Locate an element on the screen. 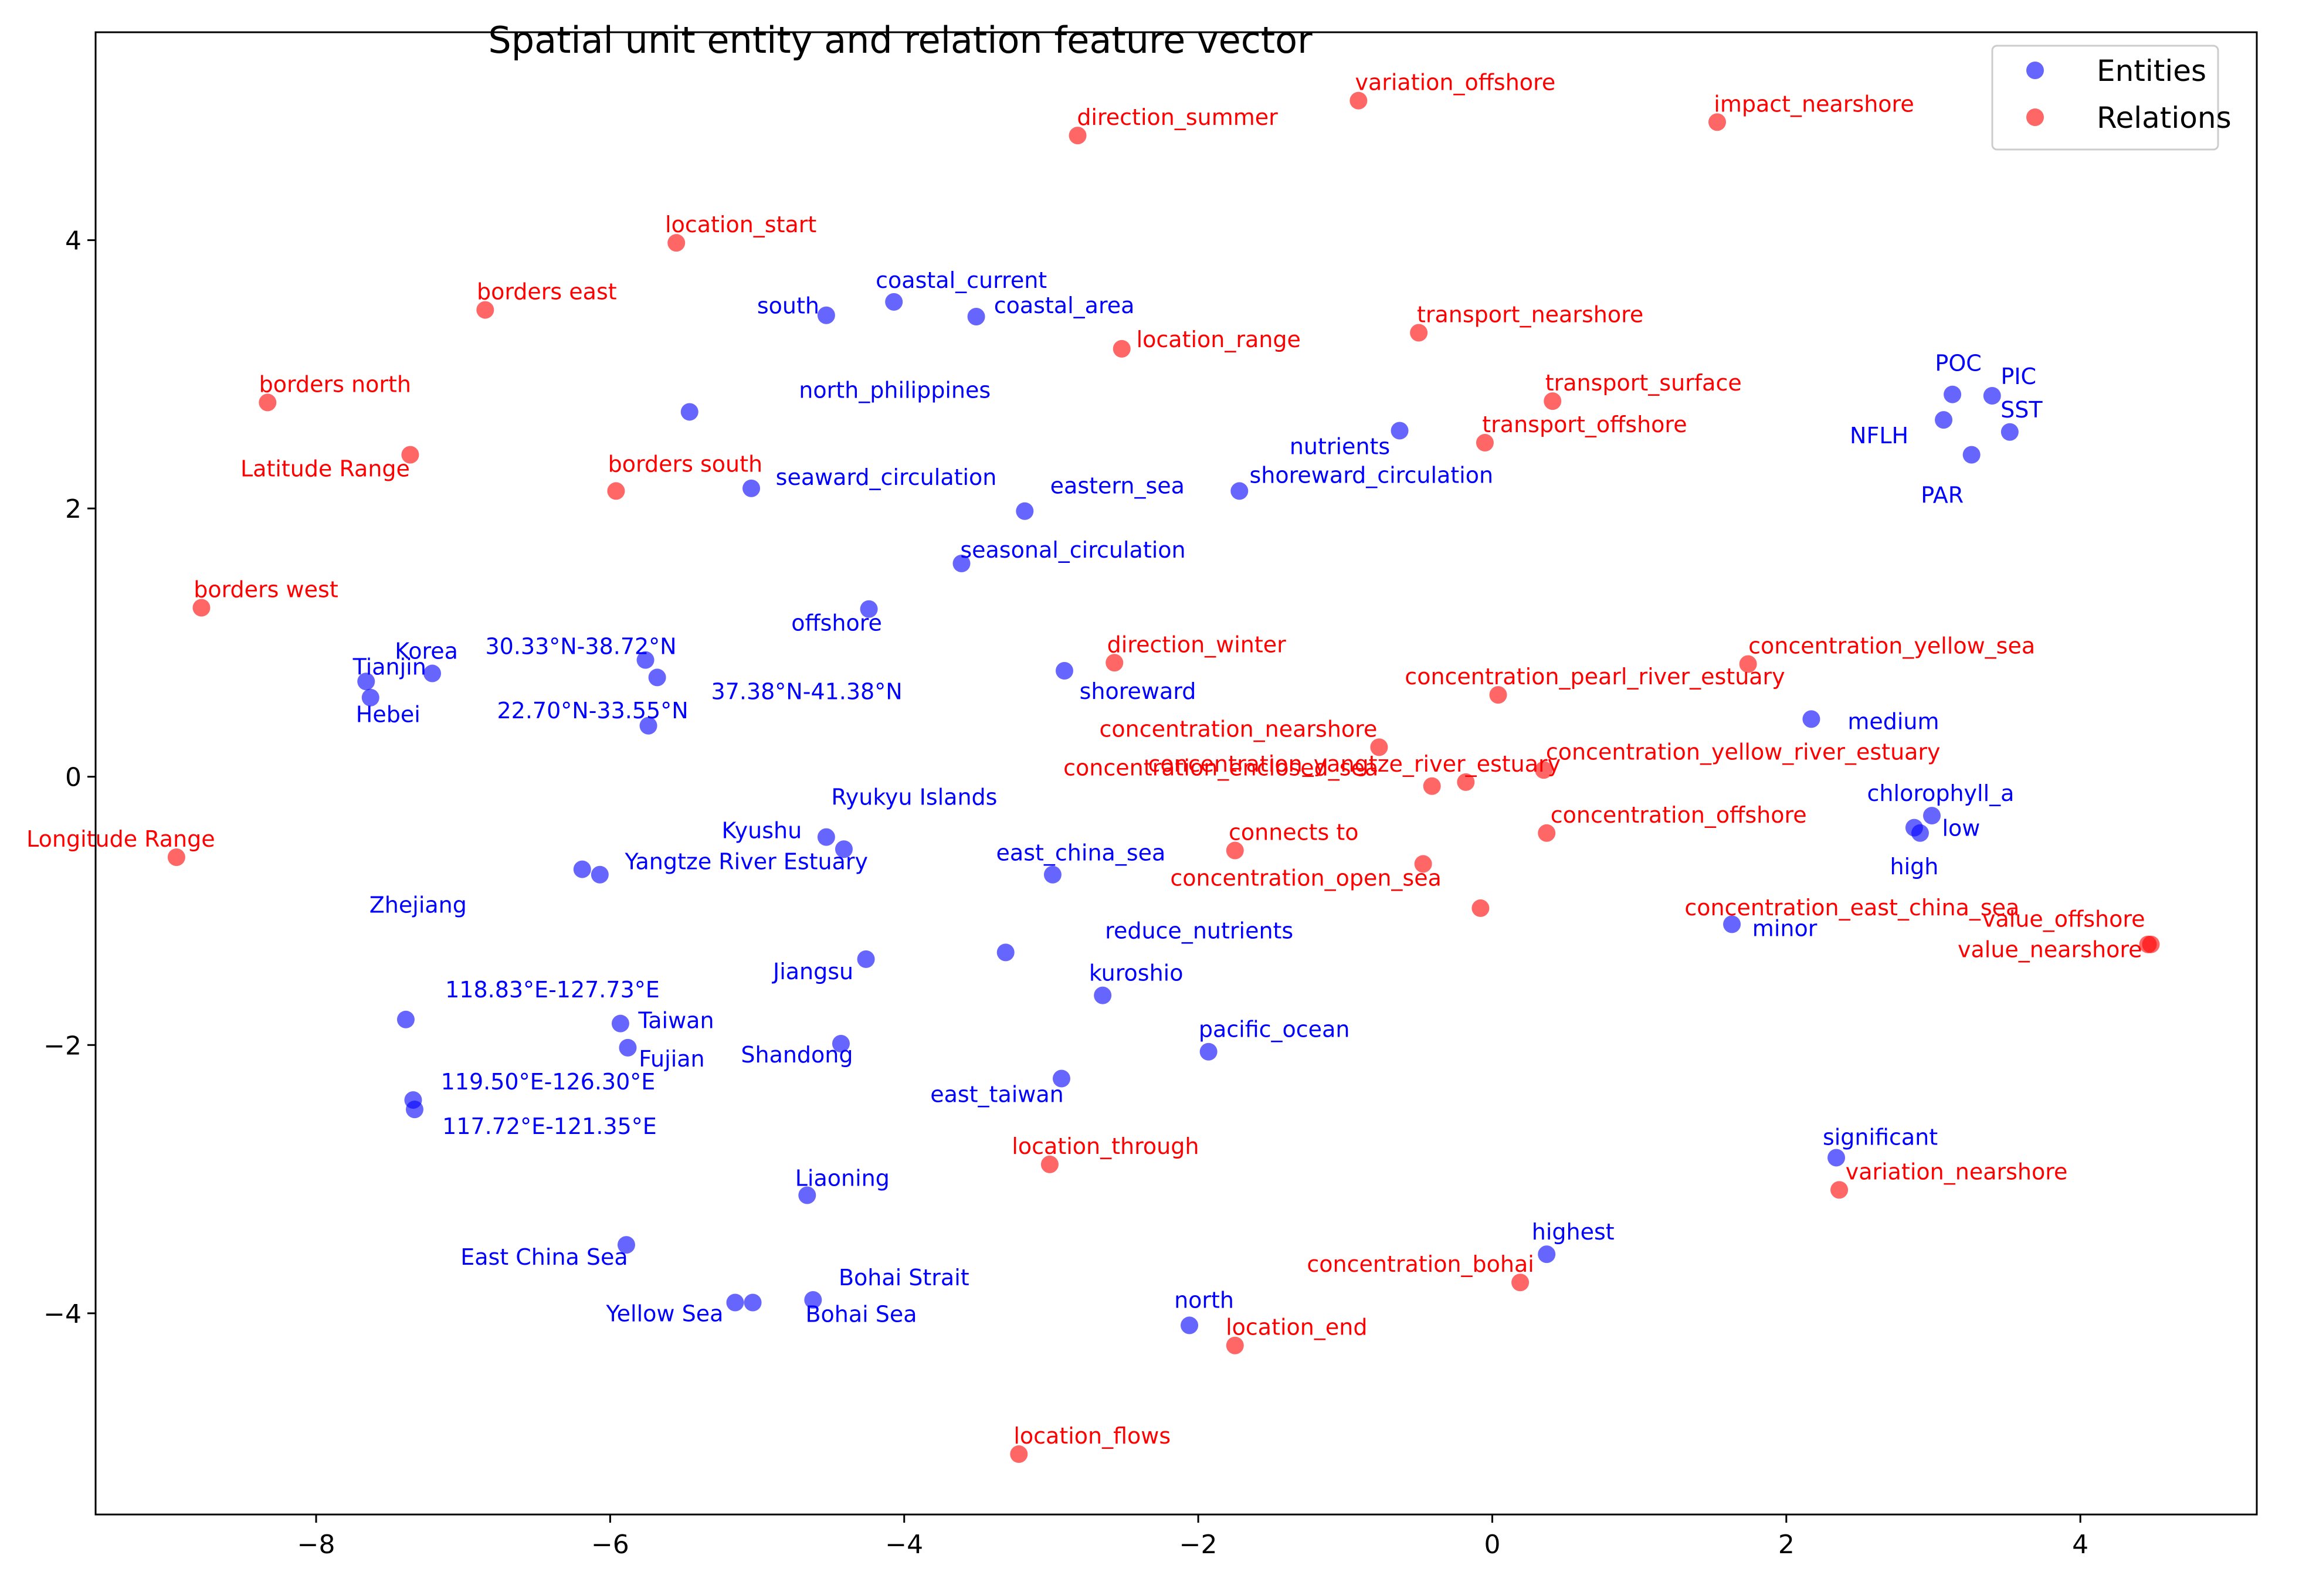 The width and height of the screenshot is (2299, 1596). x-tick-label: −6 is located at coordinates (610, 1545).